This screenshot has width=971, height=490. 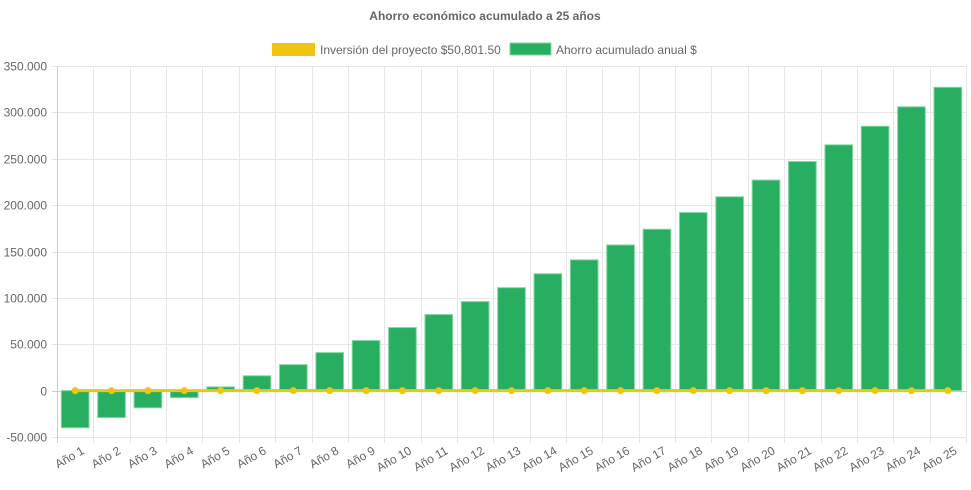 What do you see at coordinates (648, 458) in the screenshot?
I see `x-tick-label: Año 17` at bounding box center [648, 458].